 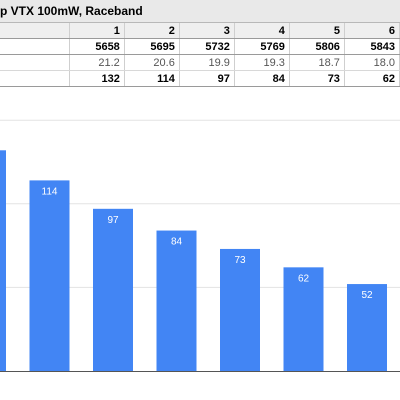 What do you see at coordinates (97, 31) in the screenshot?
I see `header-cell: 1` at bounding box center [97, 31].